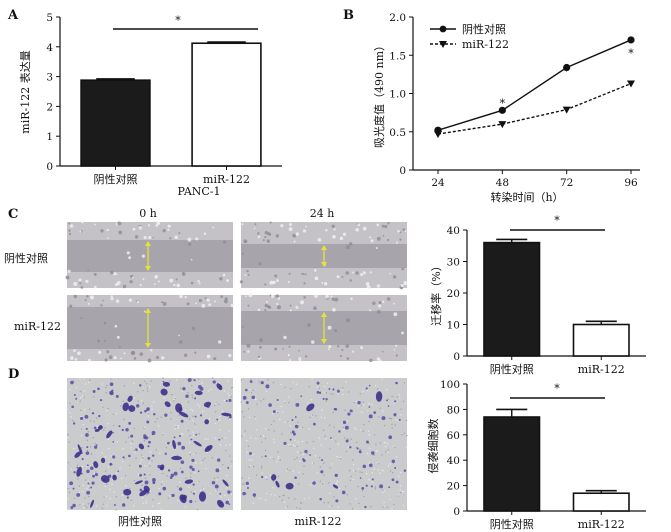 The image size is (671, 532). I want to click on transwell-image-grid: 阴性对照 miR-122, so click(237, 452).